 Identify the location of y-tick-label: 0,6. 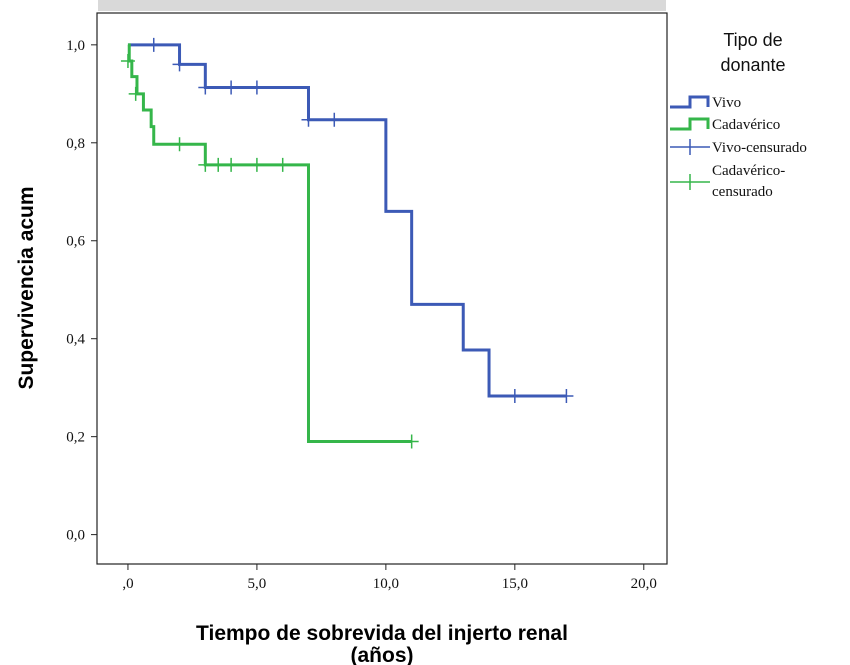
(75, 242).